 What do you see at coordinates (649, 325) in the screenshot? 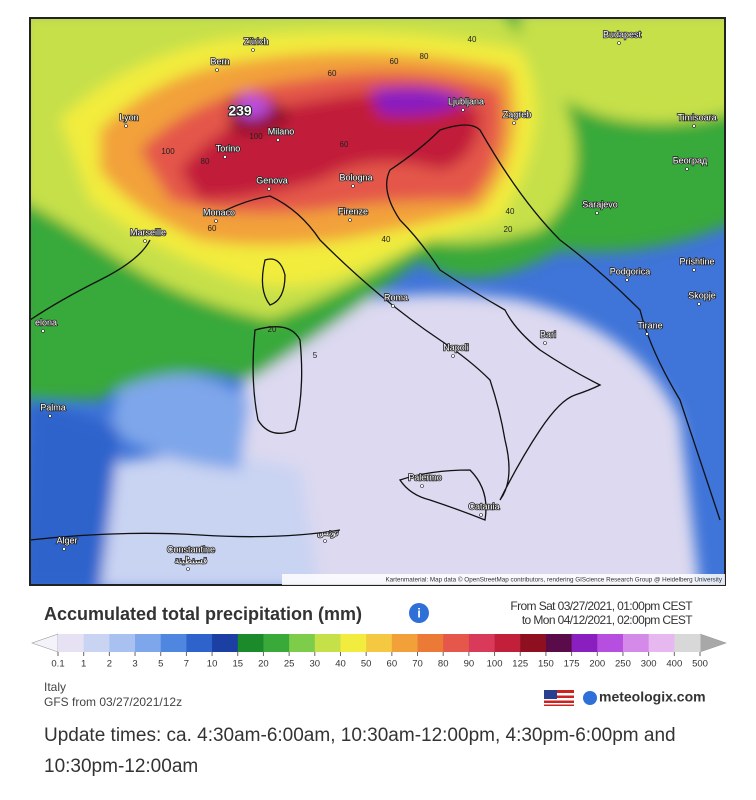
I see `city-label: Tirane` at bounding box center [649, 325].